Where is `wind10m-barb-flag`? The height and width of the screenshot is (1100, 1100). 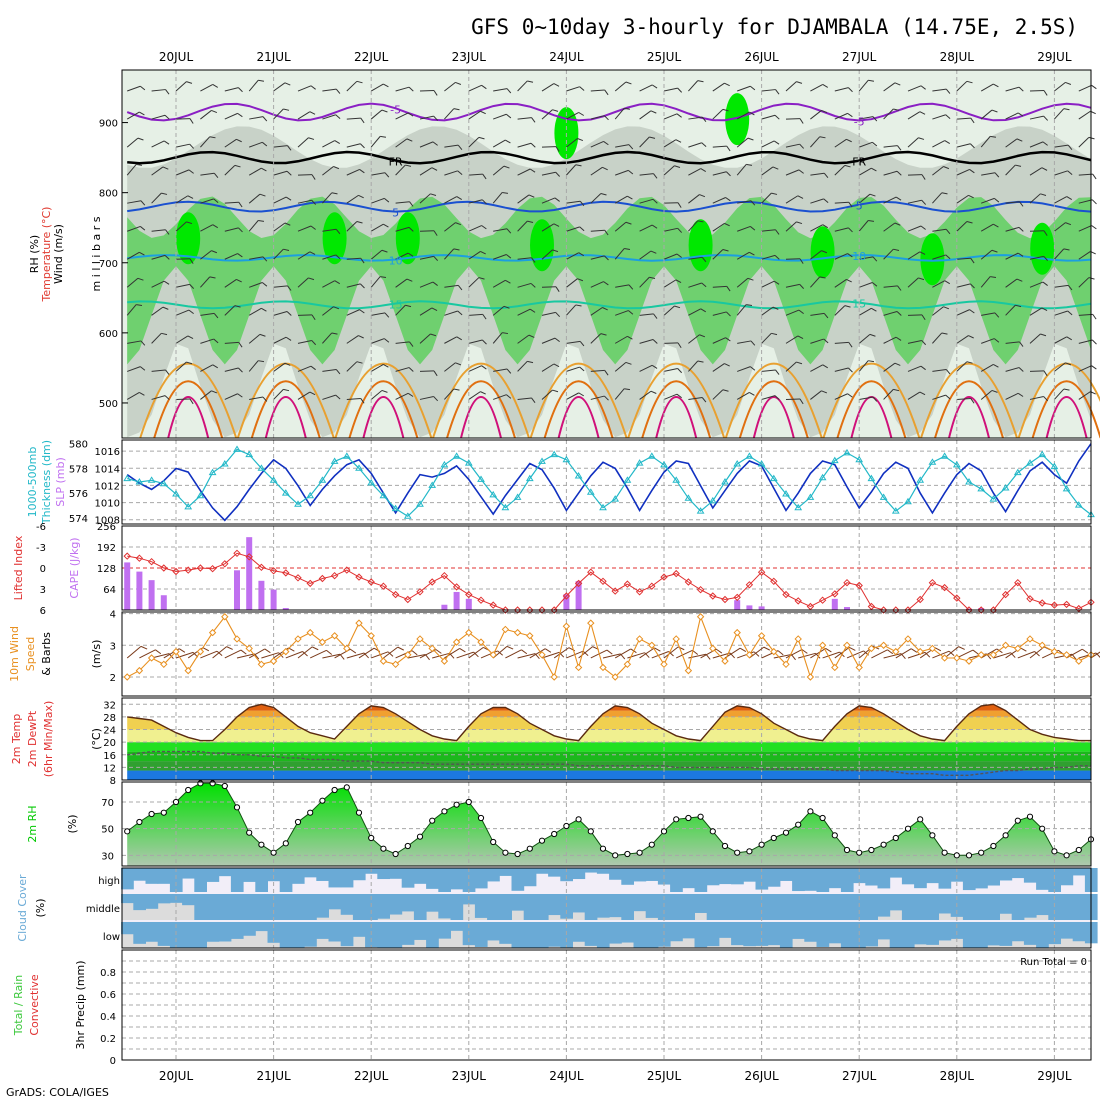 wind10m-barb-flag is located at coordinates (999, 651).